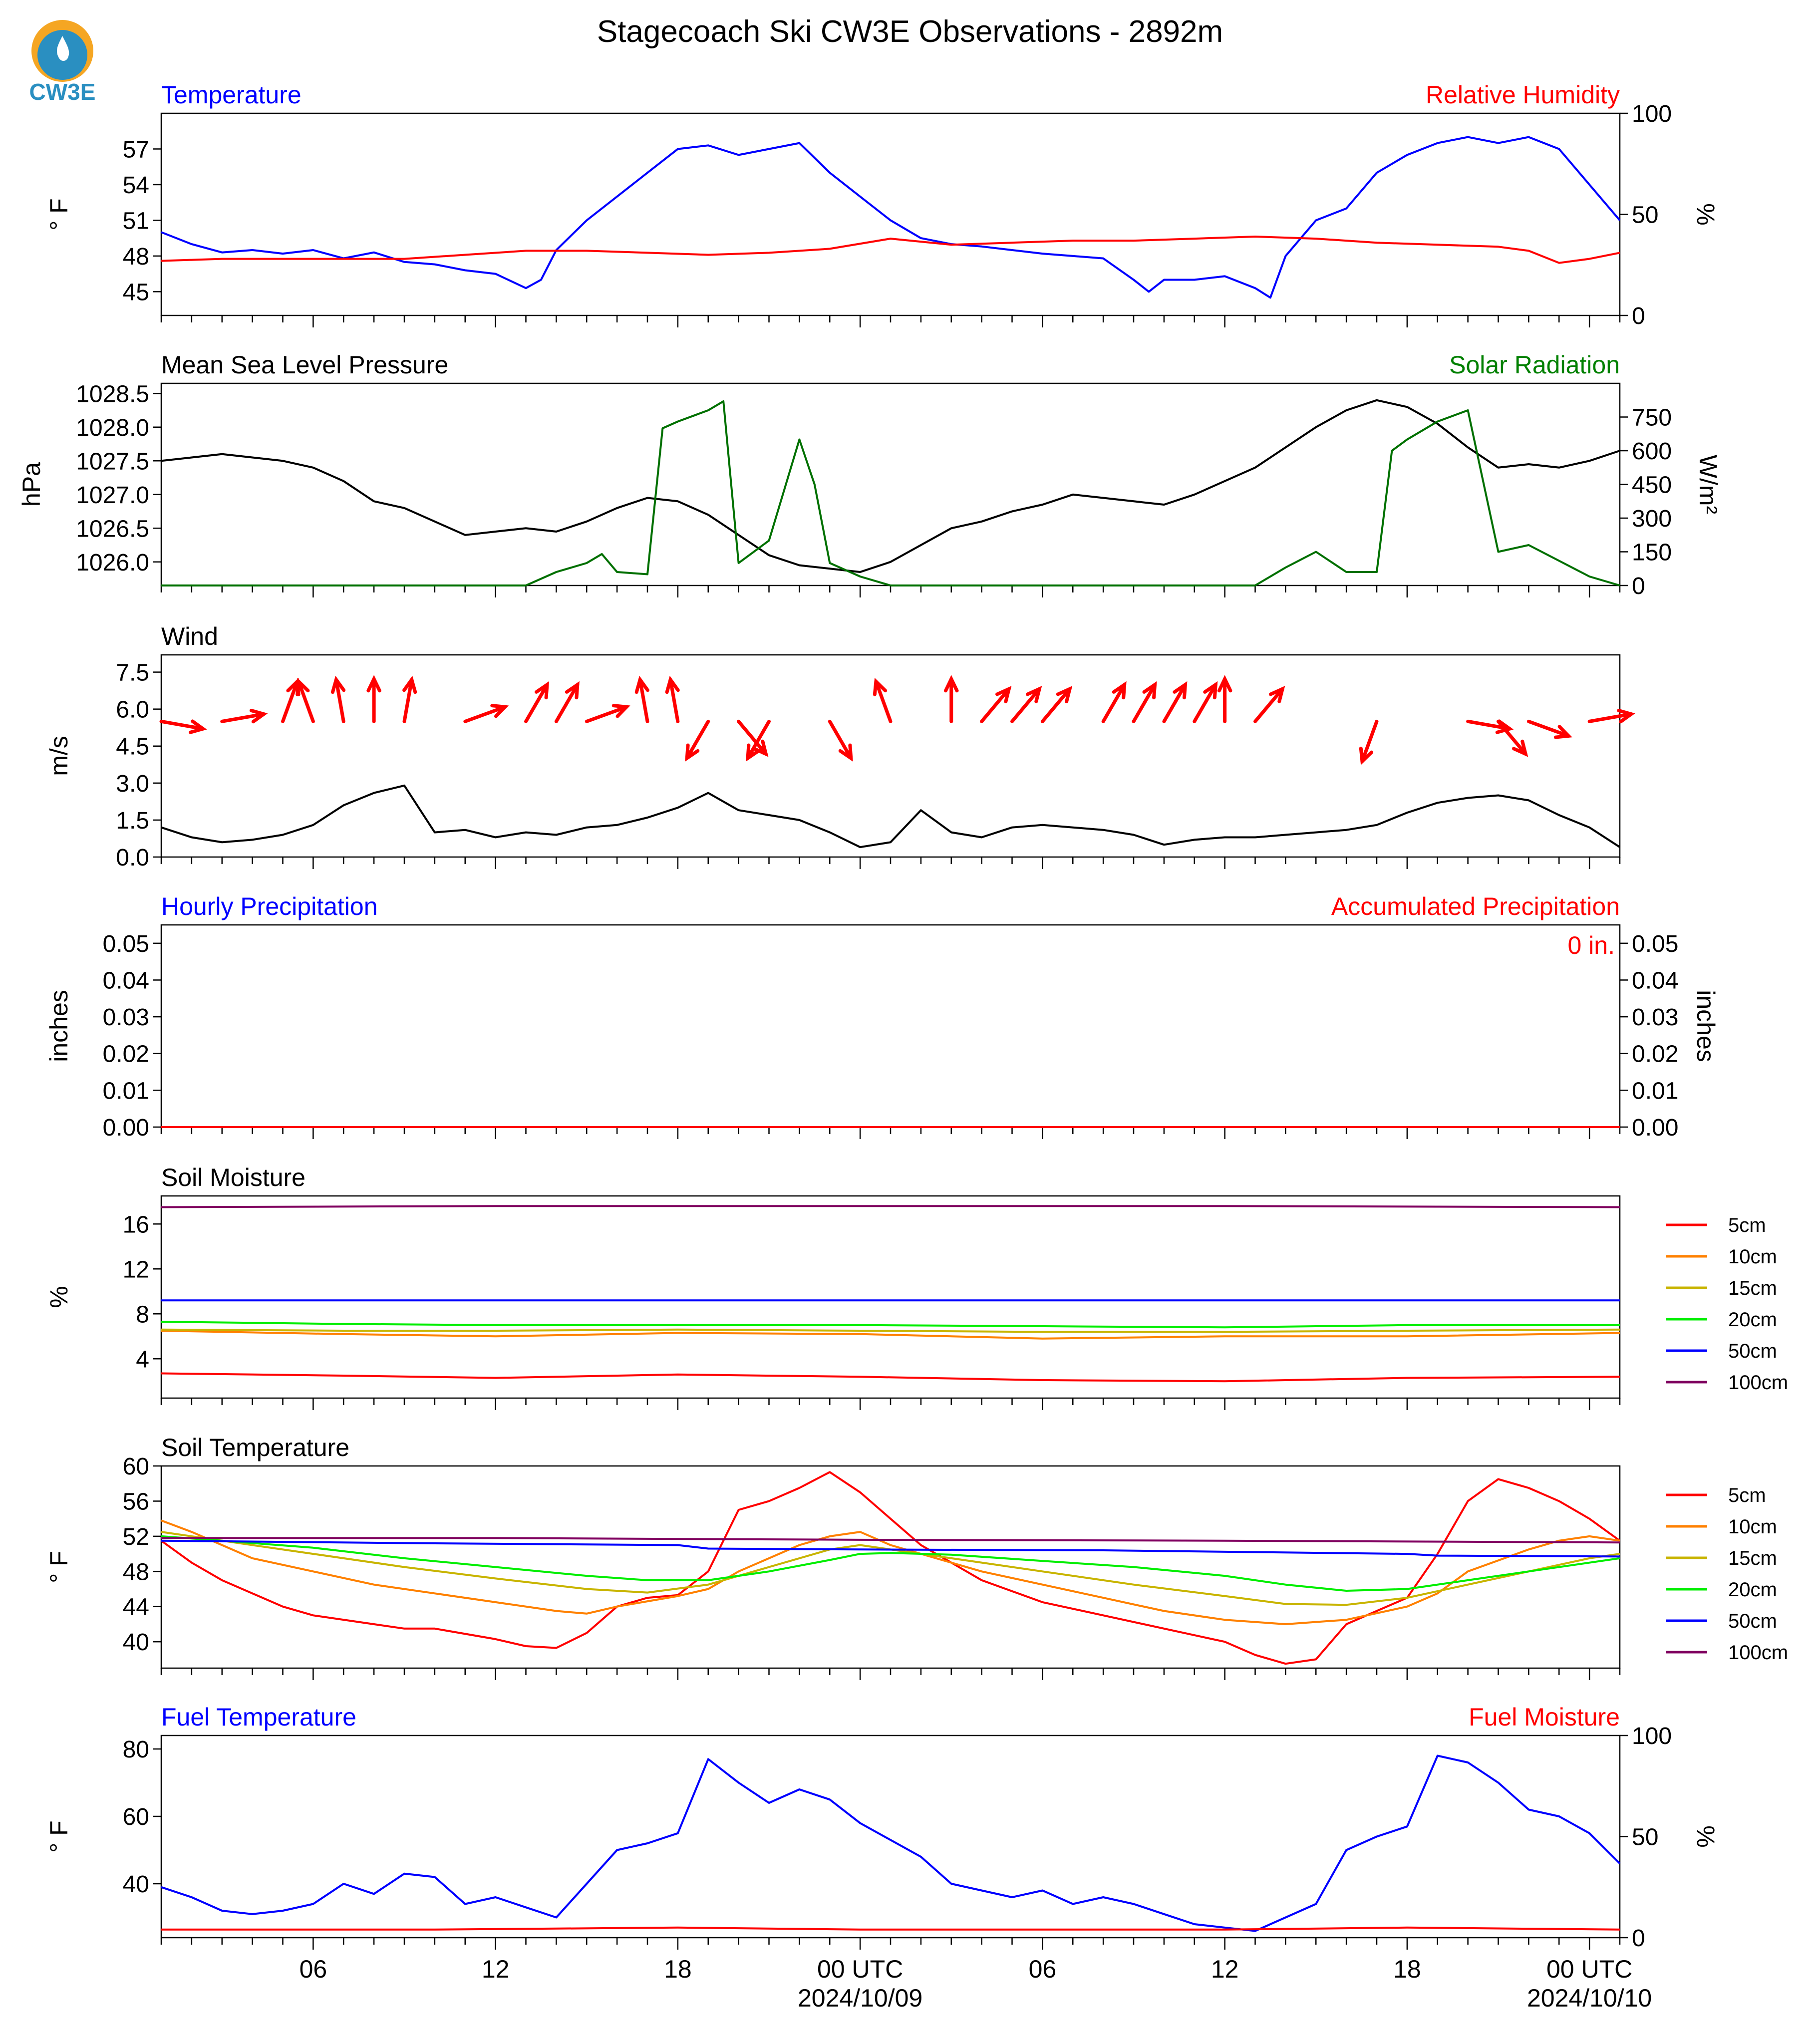 This screenshot has height=2028, width=1820. What do you see at coordinates (1752, 1590) in the screenshot?
I see `legend-label: 20cm` at bounding box center [1752, 1590].